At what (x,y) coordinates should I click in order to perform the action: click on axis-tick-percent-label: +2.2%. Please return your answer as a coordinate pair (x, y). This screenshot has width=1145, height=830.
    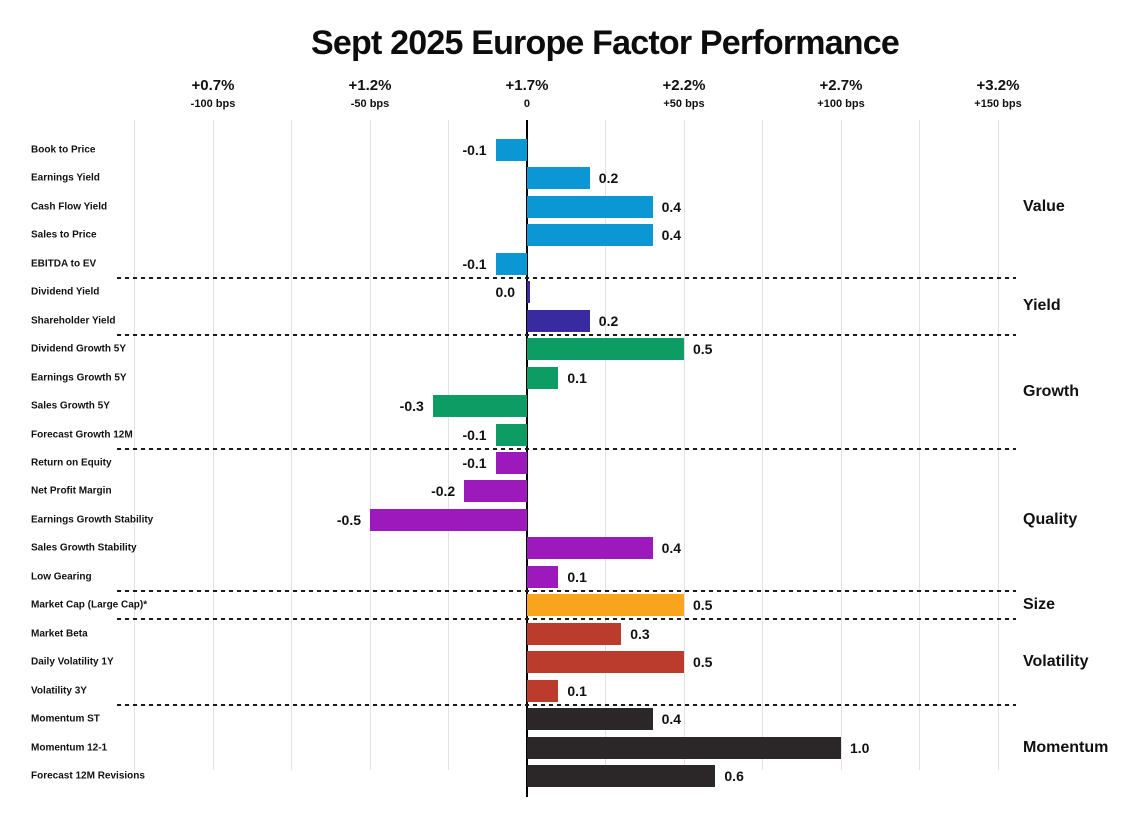
    Looking at the image, I should click on (684, 85).